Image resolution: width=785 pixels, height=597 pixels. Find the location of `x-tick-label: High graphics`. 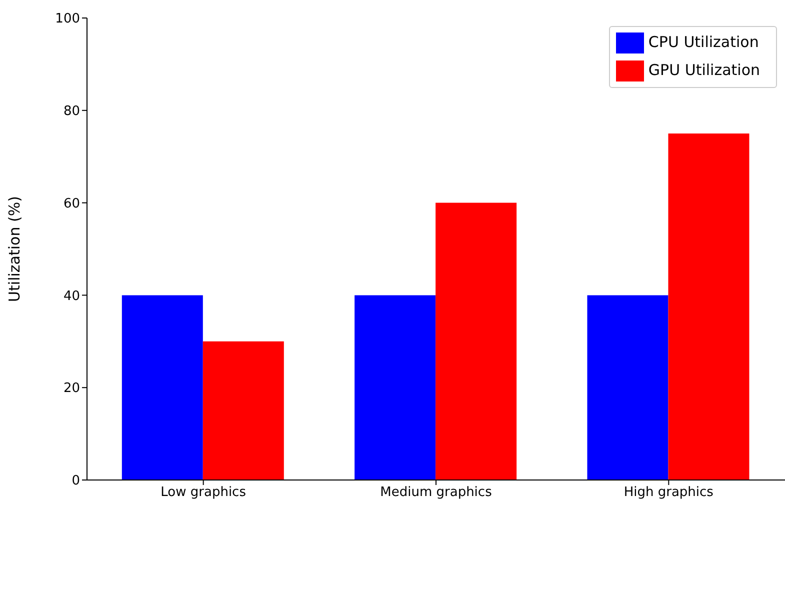

x-tick-label: High graphics is located at coordinates (669, 492).